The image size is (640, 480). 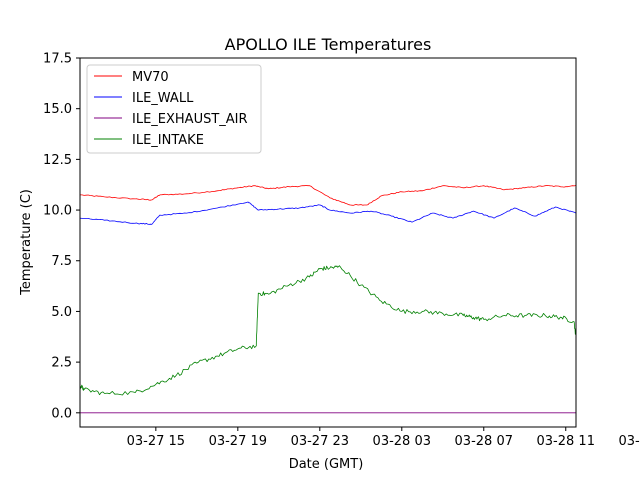 What do you see at coordinates (484, 441) in the screenshot?
I see `x-tick-label: 03-28 07` at bounding box center [484, 441].